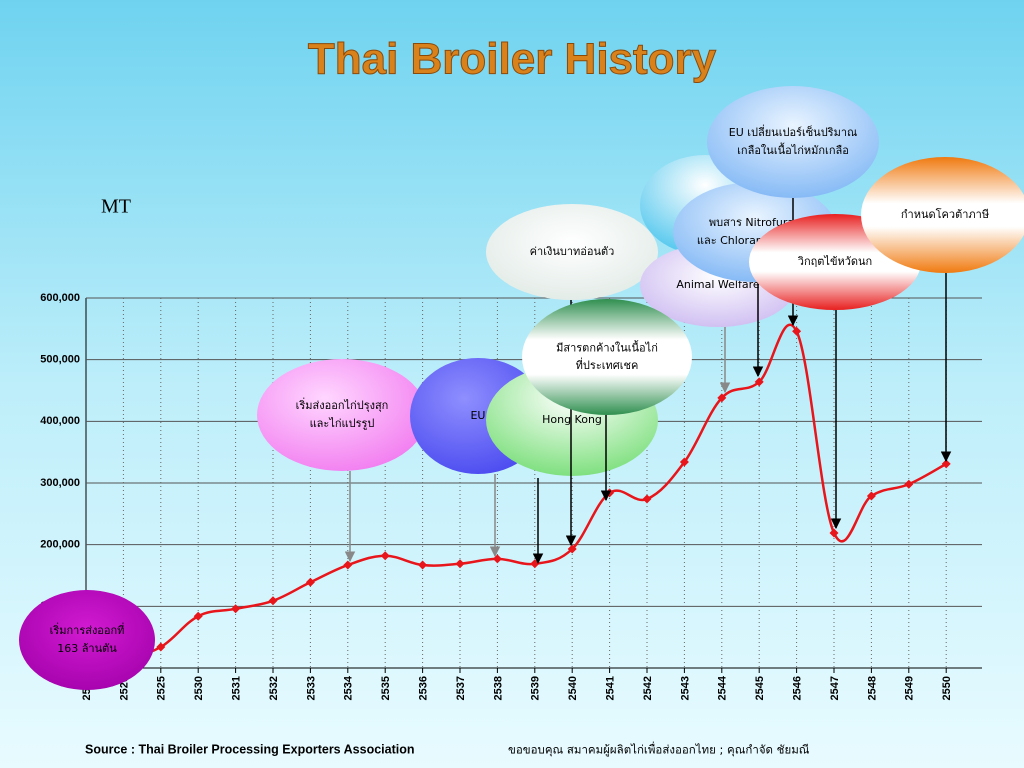 The height and width of the screenshot is (768, 1024). What do you see at coordinates (60, 421) in the screenshot?
I see `y-tick-label: 400,000` at bounding box center [60, 421].